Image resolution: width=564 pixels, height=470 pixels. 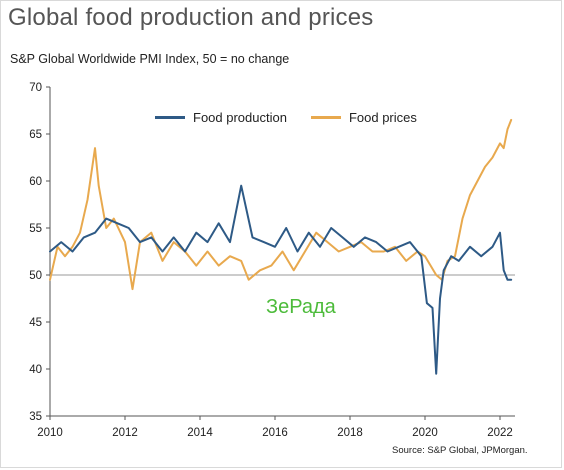 What do you see at coordinates (35, 276) in the screenshot?
I see `y-tick-label: 50` at bounding box center [35, 276].